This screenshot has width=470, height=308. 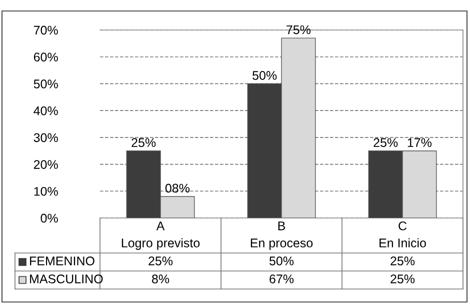 I want to click on data-label: 50%, so click(x=281, y=261).